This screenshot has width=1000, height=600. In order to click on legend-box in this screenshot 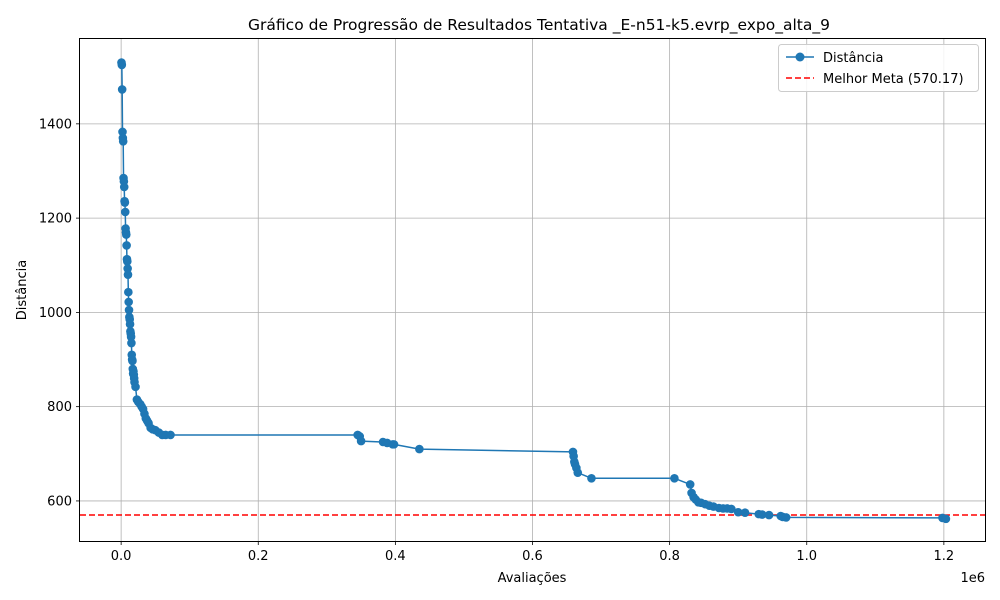, I will do `click(878, 68)`.